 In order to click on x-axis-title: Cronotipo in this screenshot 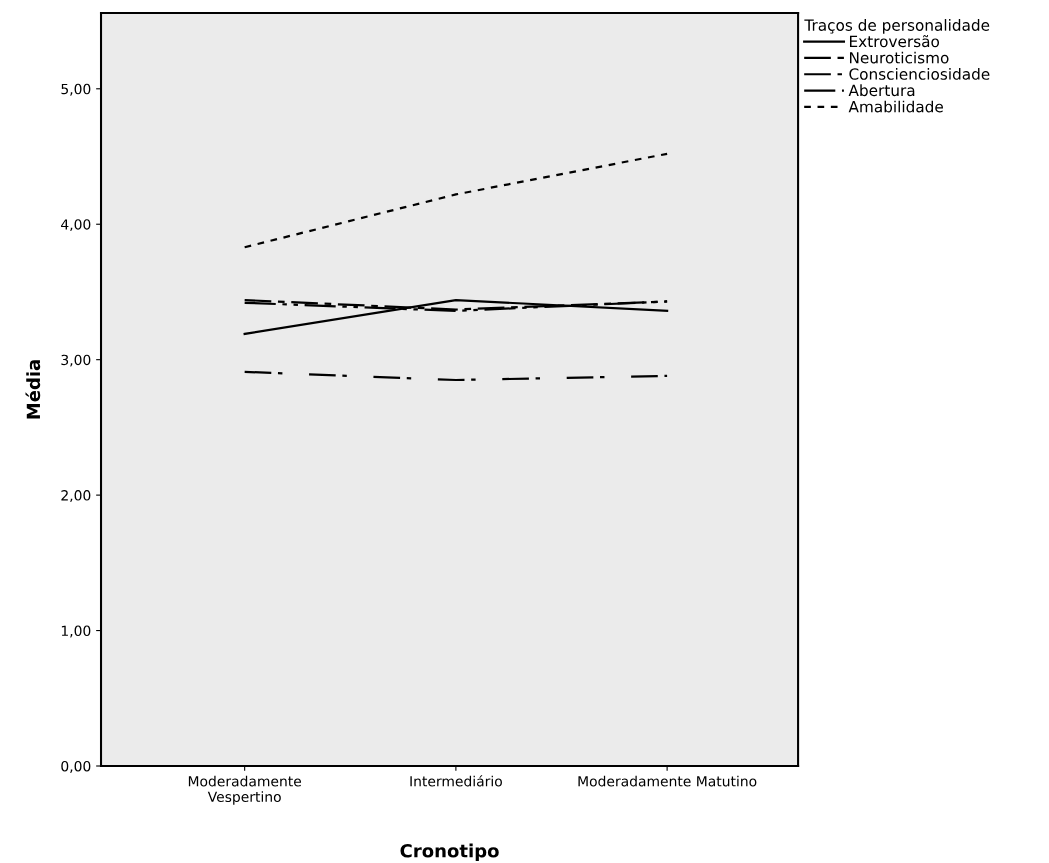, I will do `click(449, 852)`.